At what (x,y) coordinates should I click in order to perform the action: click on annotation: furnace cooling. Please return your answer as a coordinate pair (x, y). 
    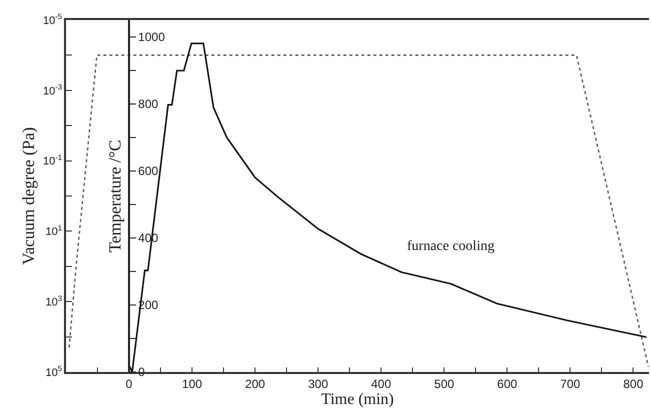
    Looking at the image, I should click on (450, 246).